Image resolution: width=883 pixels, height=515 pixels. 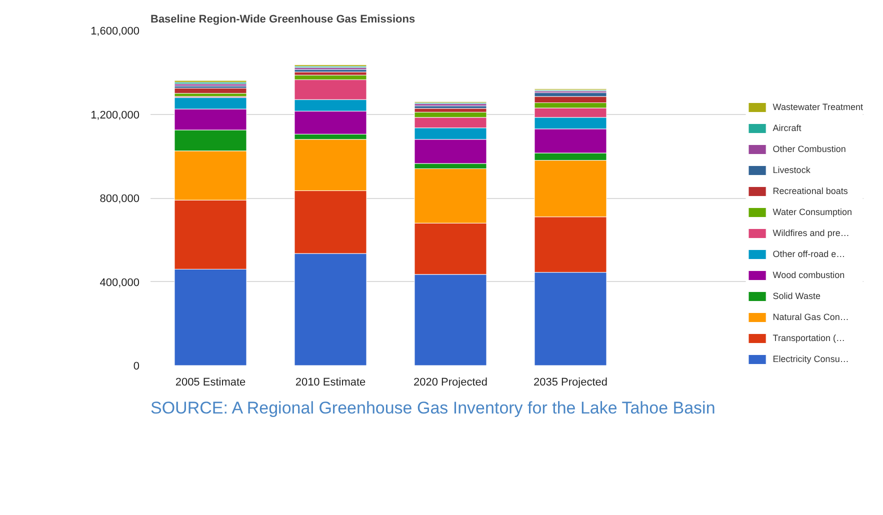 I want to click on legend-label: Wood combustion, so click(x=808, y=275).